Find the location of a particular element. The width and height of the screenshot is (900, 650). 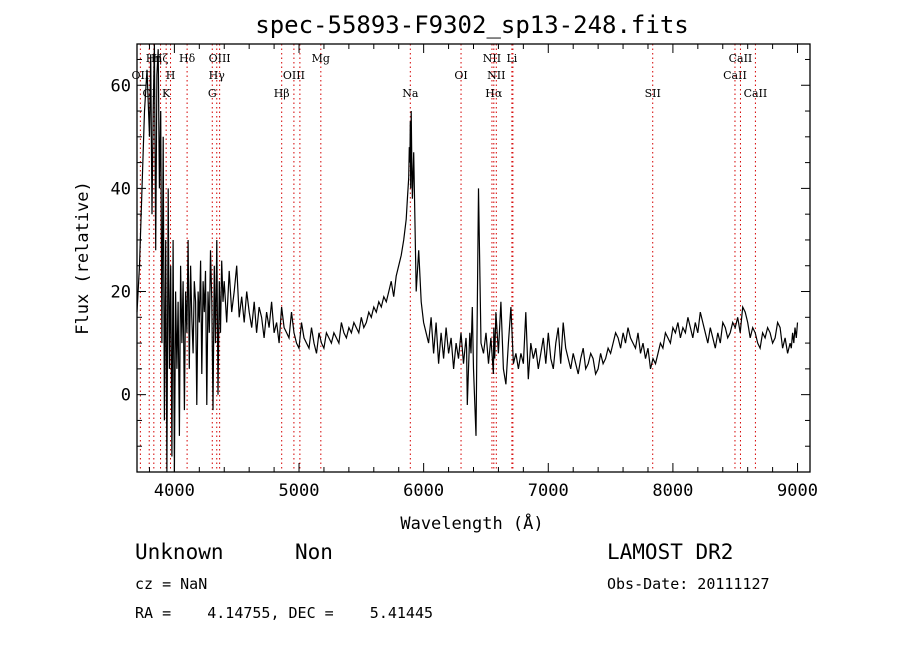

x-axis-label: Wavelength (Å) is located at coordinates (471, 523).